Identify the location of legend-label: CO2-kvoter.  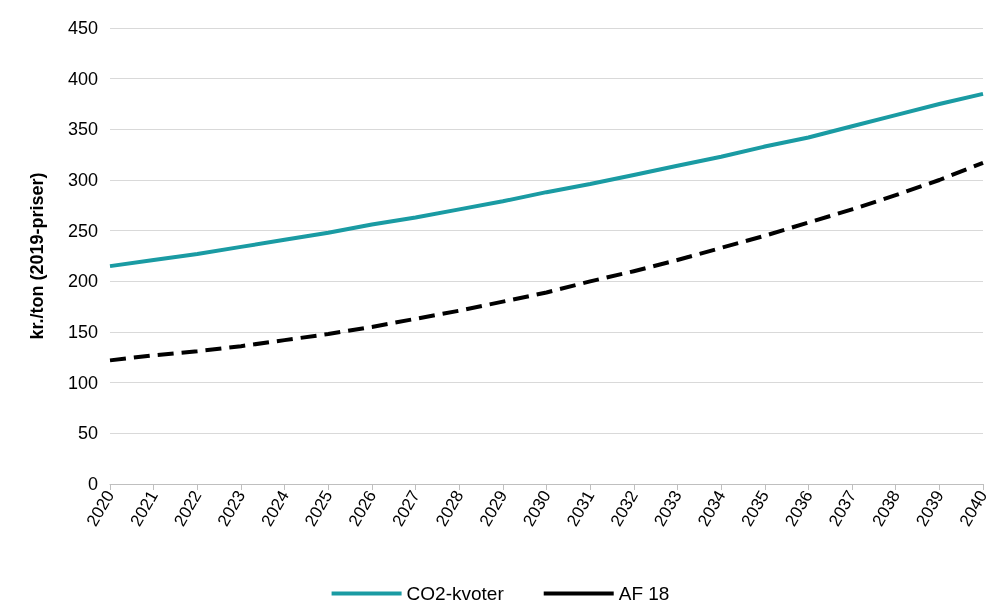
(455, 593).